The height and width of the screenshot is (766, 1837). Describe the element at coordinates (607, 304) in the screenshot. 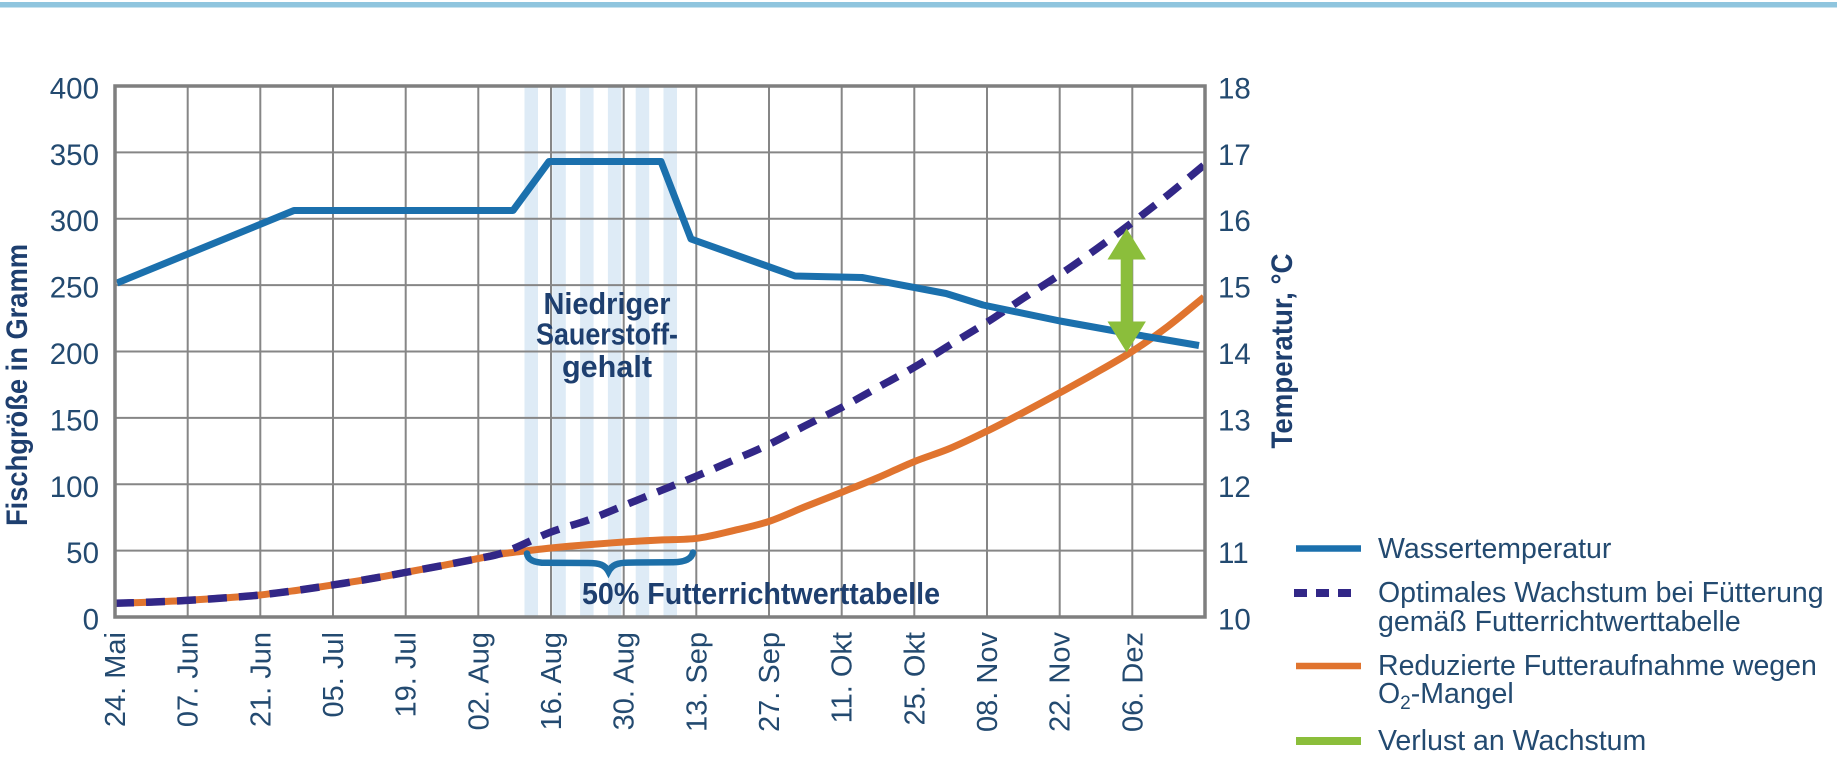

I see `svg-text: Niedriger` at that location.